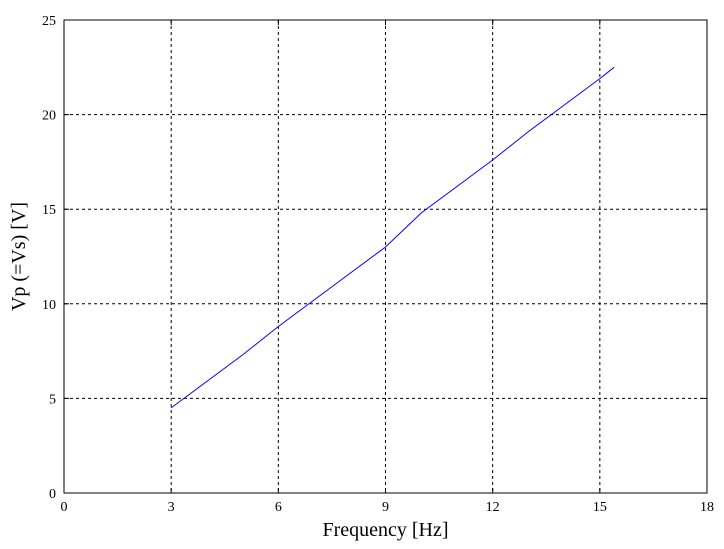  I want to click on x-tick-label: 18, so click(707, 507).